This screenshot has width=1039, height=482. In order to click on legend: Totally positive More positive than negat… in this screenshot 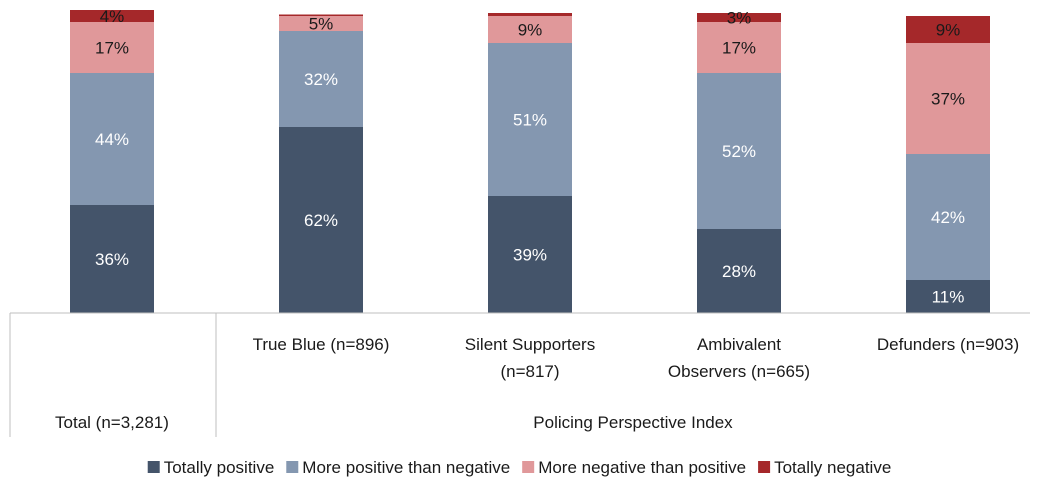, I will do `click(519, 467)`.